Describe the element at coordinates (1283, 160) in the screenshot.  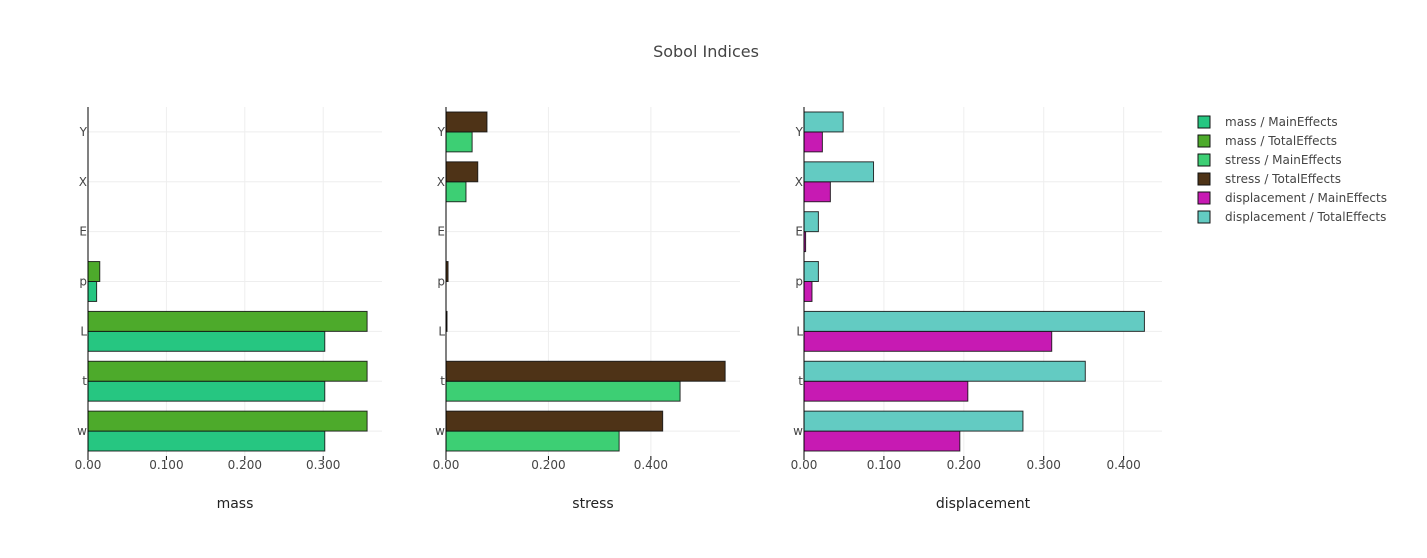
I see `legend-label: stress / MainEffects` at that location.